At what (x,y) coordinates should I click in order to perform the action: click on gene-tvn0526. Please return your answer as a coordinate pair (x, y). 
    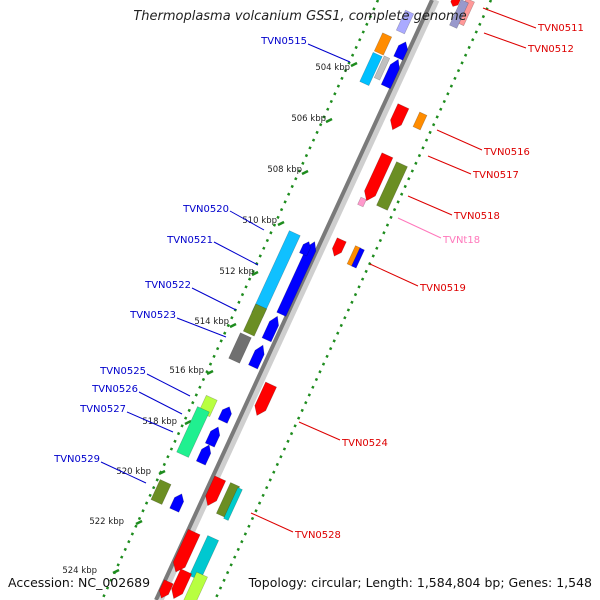
    Looking at the image, I should click on (224, 415).